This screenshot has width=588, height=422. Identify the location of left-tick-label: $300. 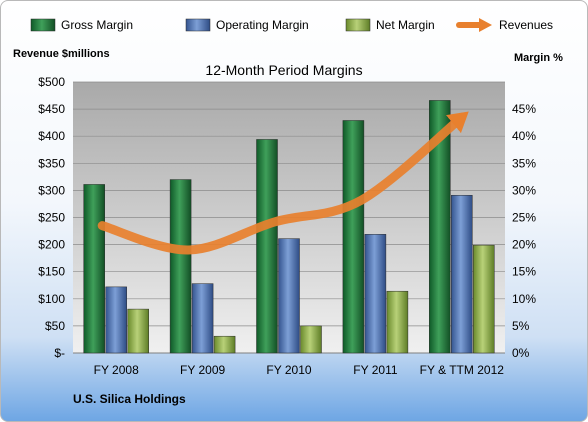
(51, 190).